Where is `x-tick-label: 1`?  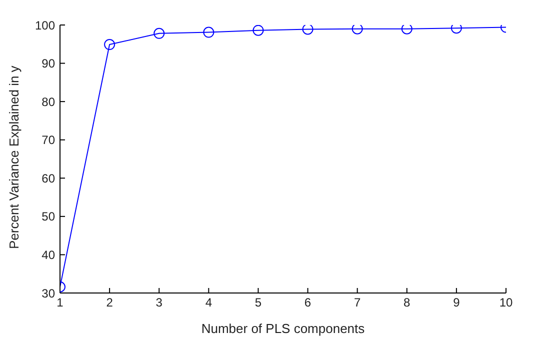 x-tick-label: 1 is located at coordinates (60, 303).